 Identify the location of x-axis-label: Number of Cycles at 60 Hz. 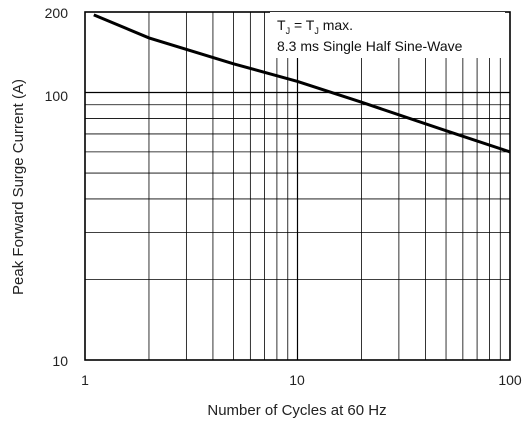
(296, 410).